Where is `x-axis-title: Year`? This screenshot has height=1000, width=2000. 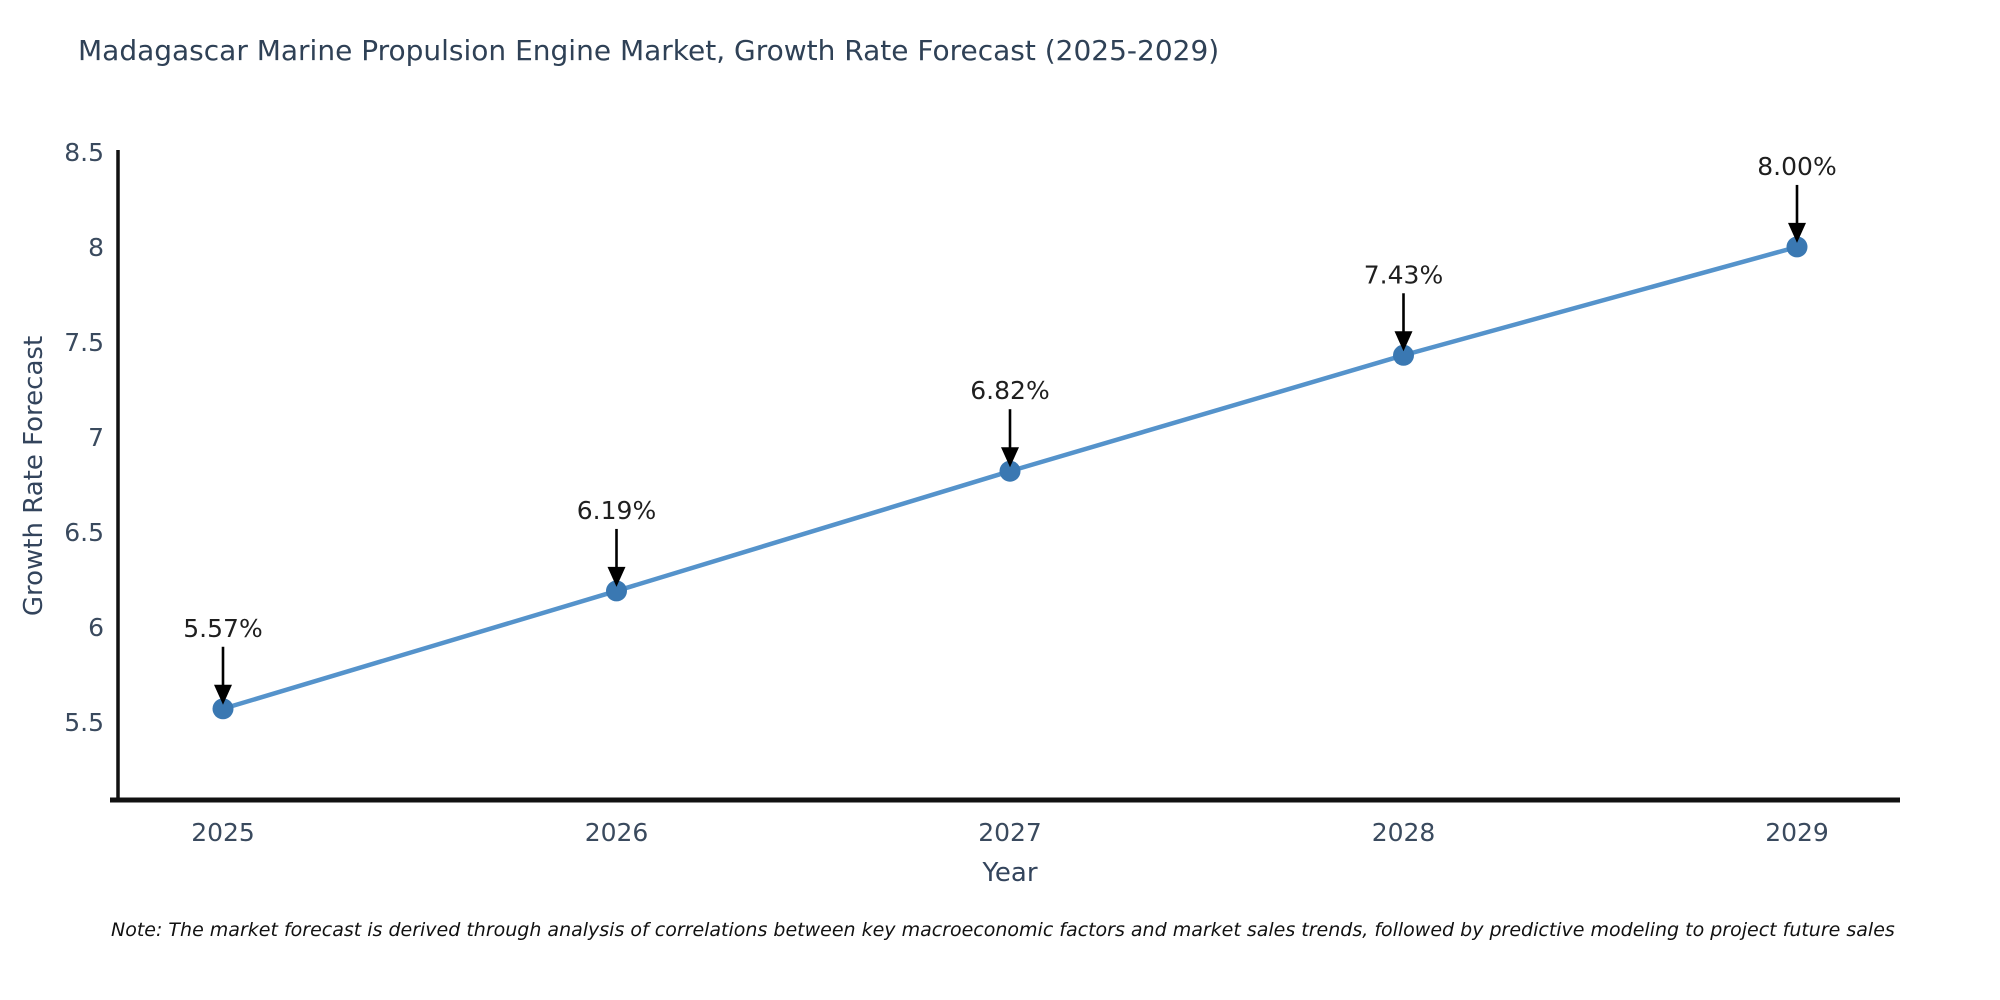 x-axis-title: Year is located at coordinates (1010, 873).